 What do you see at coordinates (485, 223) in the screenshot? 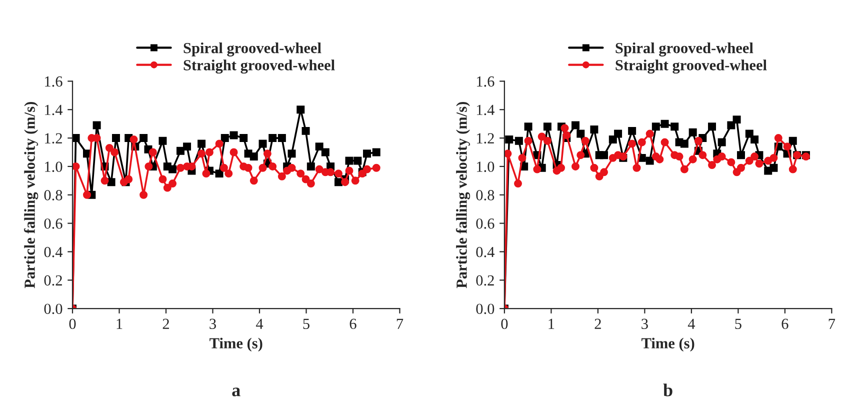
I see `y-tick-label: 0.6` at bounding box center [485, 223].